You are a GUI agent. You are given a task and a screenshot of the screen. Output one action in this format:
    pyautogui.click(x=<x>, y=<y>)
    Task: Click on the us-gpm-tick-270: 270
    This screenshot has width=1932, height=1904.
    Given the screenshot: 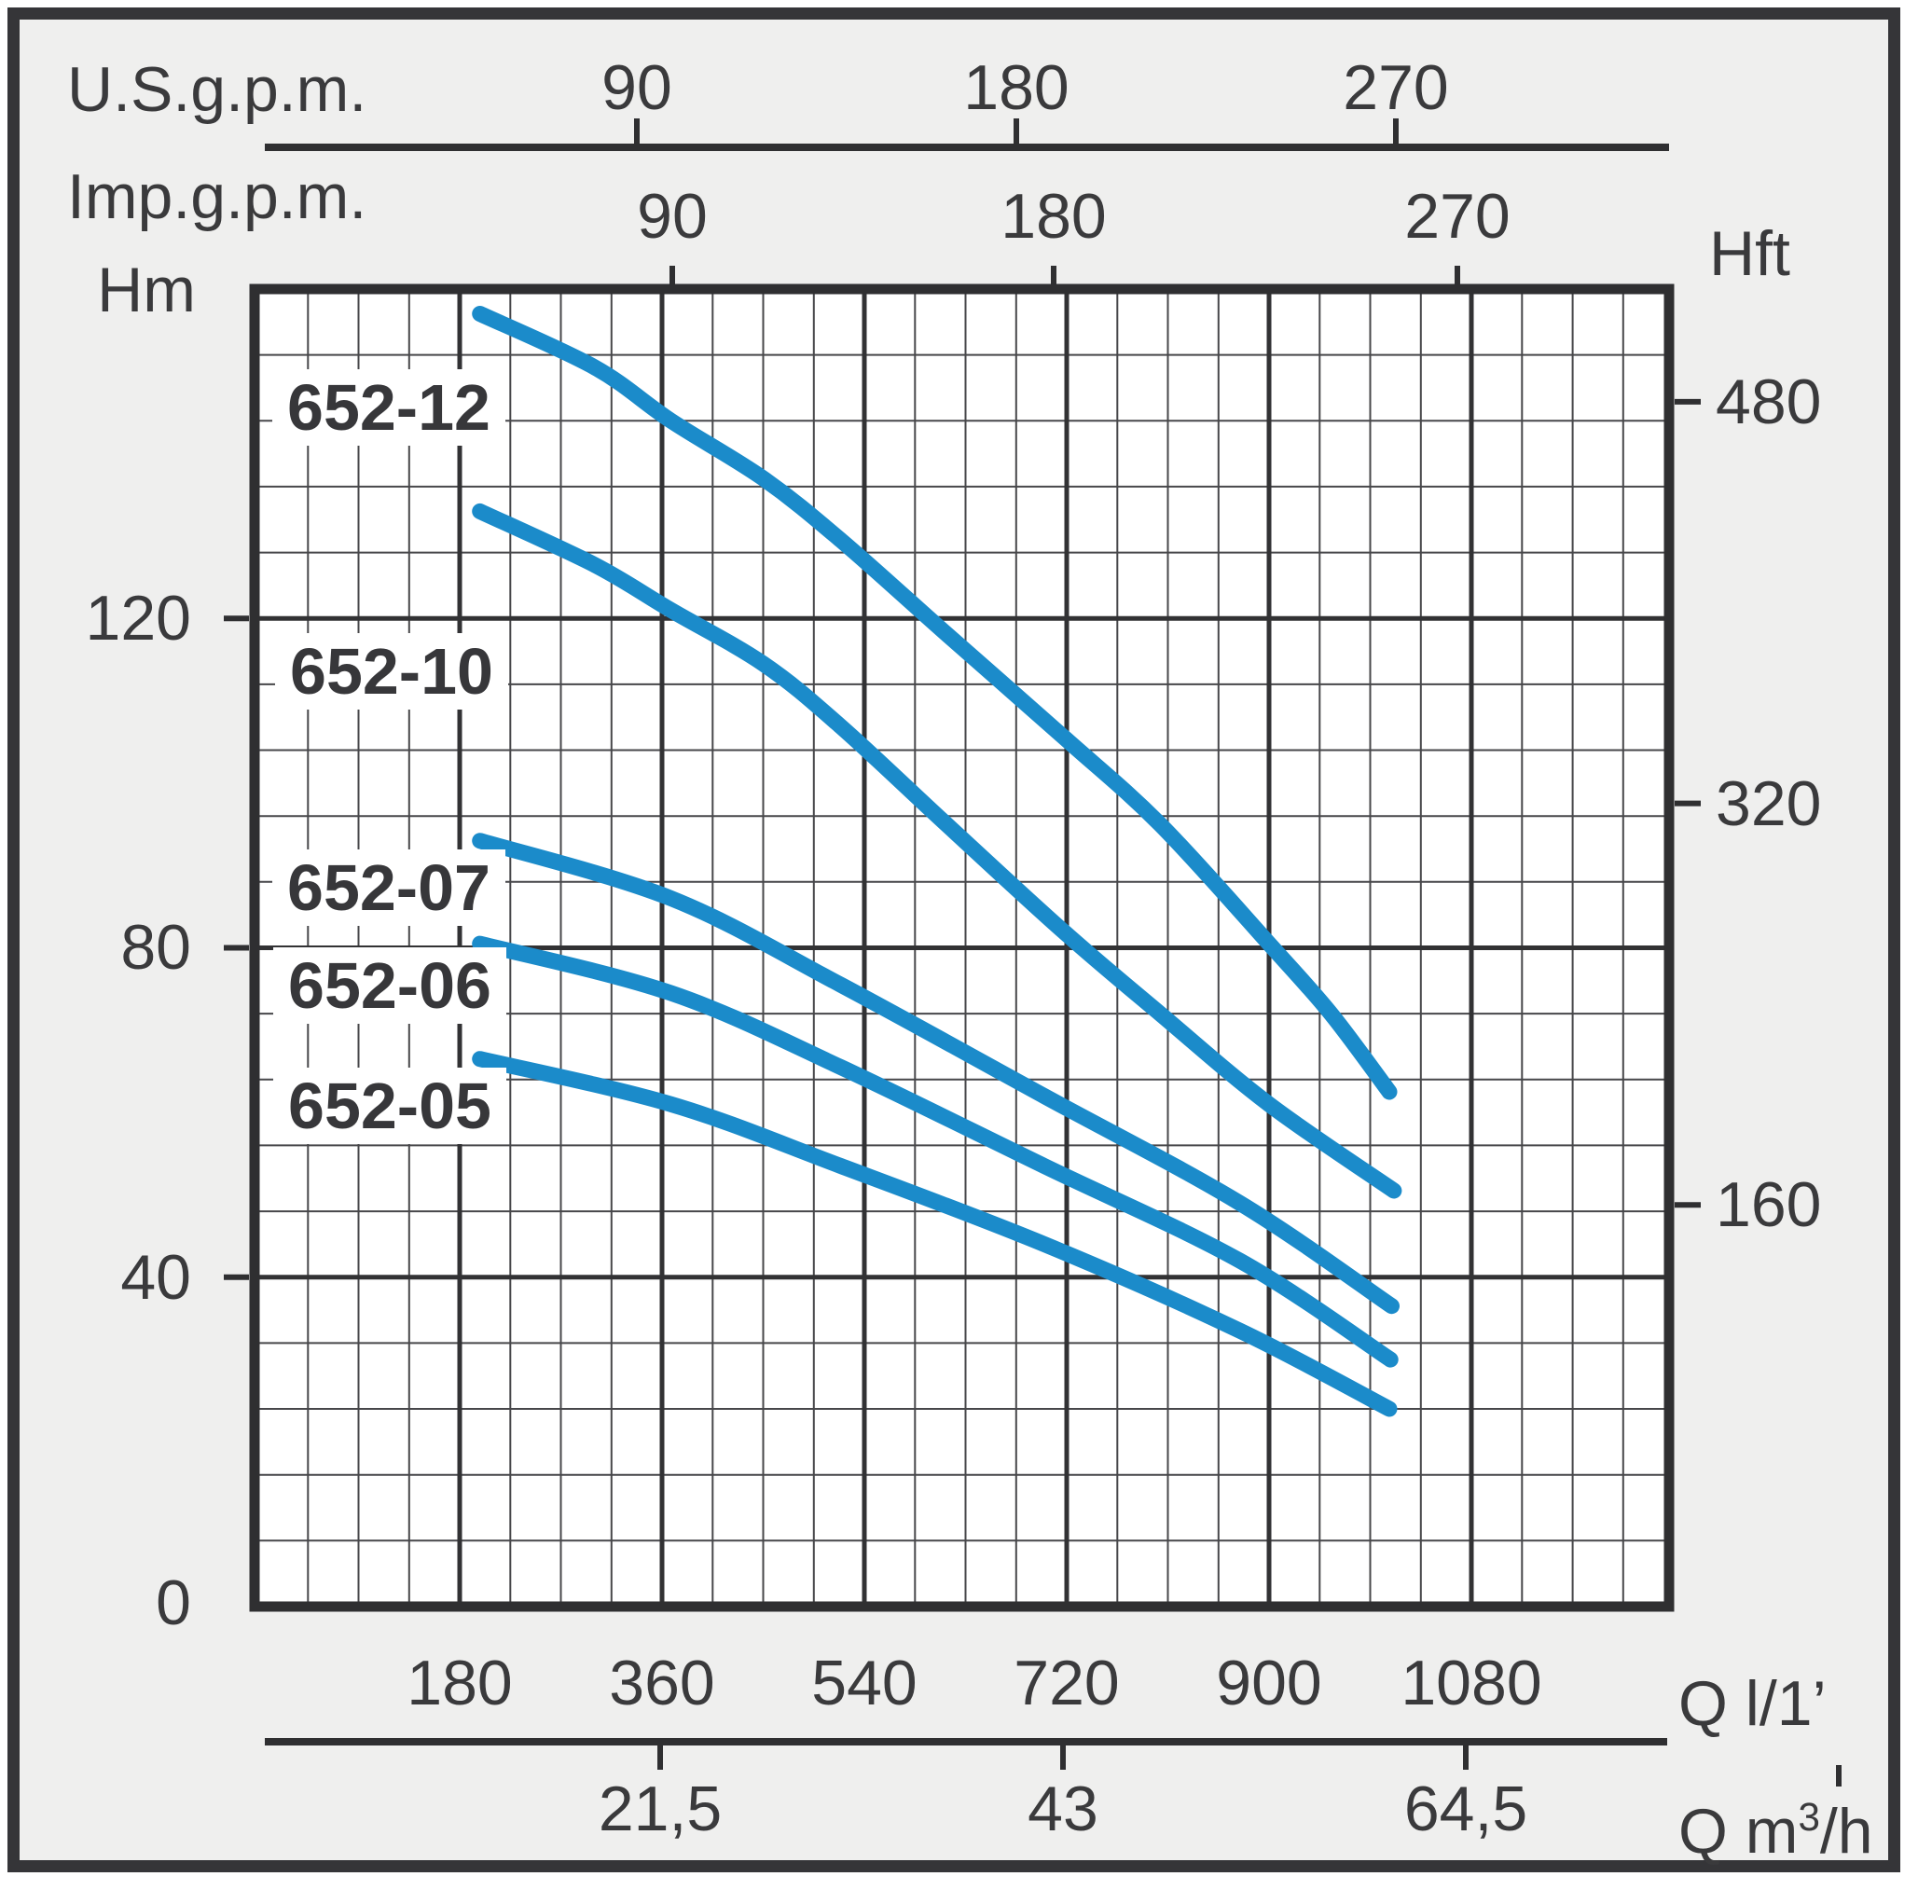 What is the action you would take?
    pyautogui.click(x=1396, y=87)
    